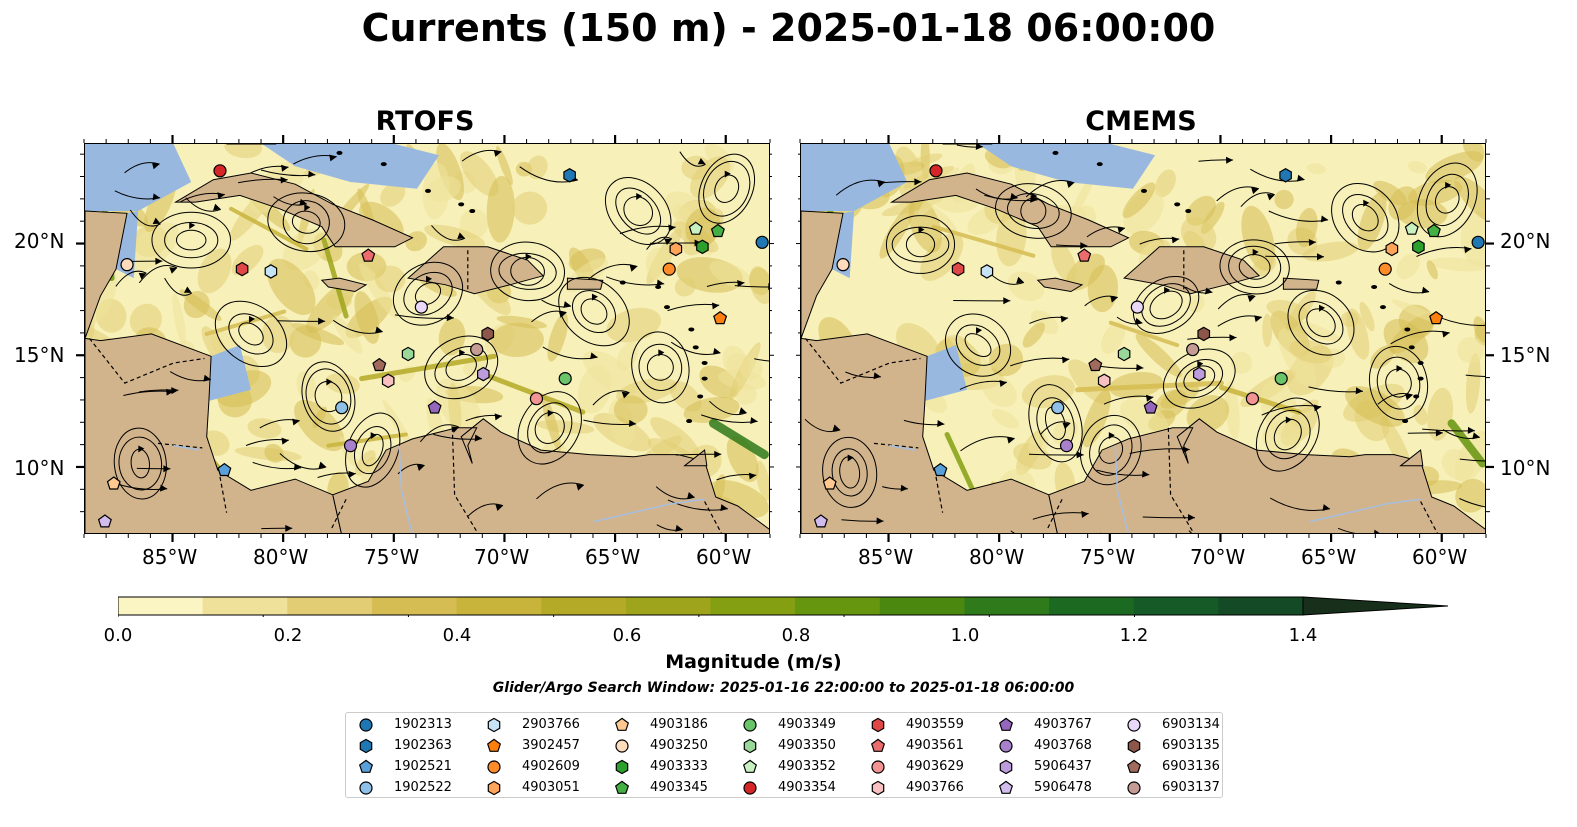  What do you see at coordinates (423, 787) in the screenshot?
I see `legend-label: 1902522` at bounding box center [423, 787].